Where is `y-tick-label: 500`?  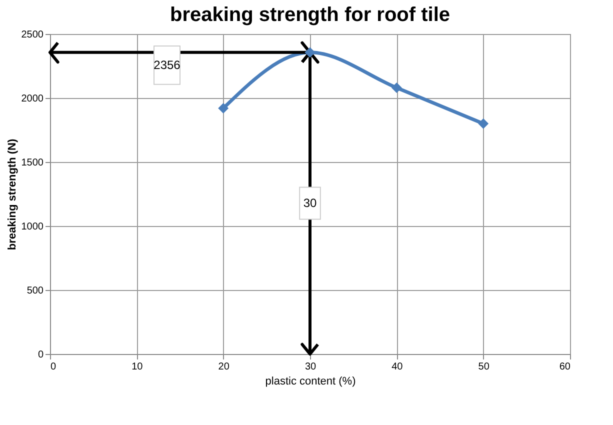 y-tick-label: 500 is located at coordinates (35, 291).